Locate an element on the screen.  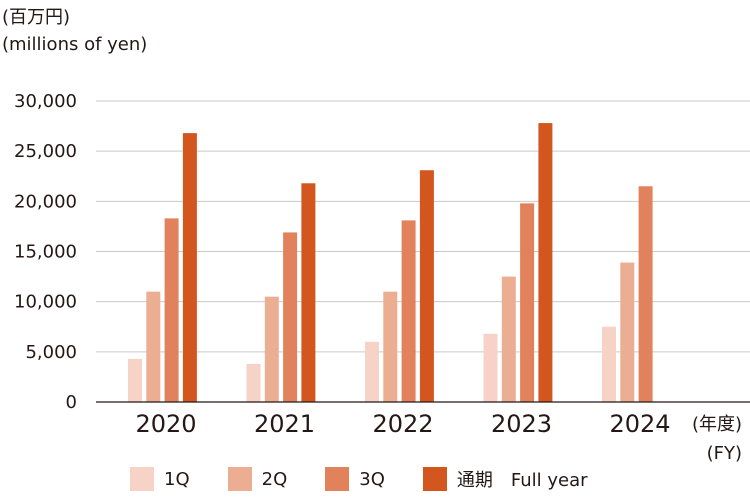
legend: 1Q 2Q 3Q 通期 Full year is located at coordinates (359, 479).